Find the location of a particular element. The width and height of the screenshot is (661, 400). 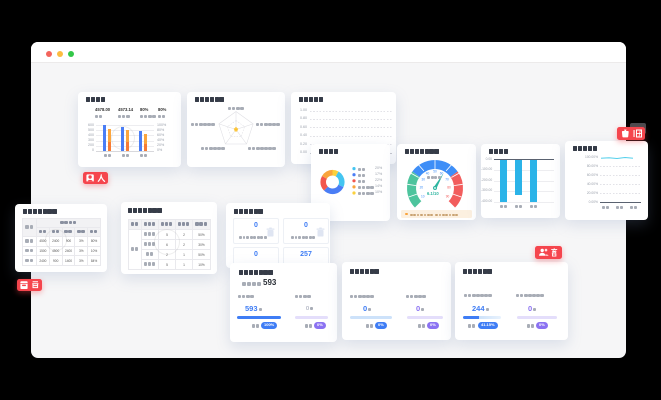

svg-text: 90 is located at coordinates (448, 197).